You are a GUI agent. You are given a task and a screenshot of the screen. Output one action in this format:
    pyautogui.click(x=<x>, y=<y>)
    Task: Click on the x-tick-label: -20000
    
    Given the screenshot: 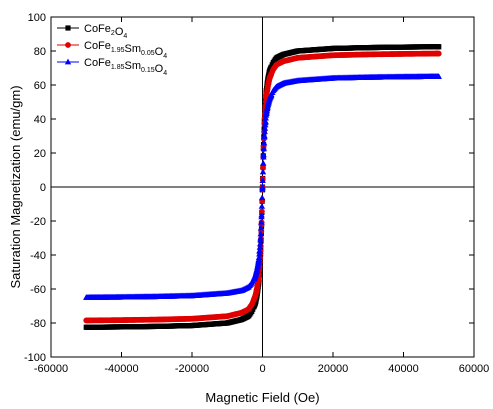 What is the action you would take?
    pyautogui.click(x=192, y=369)
    